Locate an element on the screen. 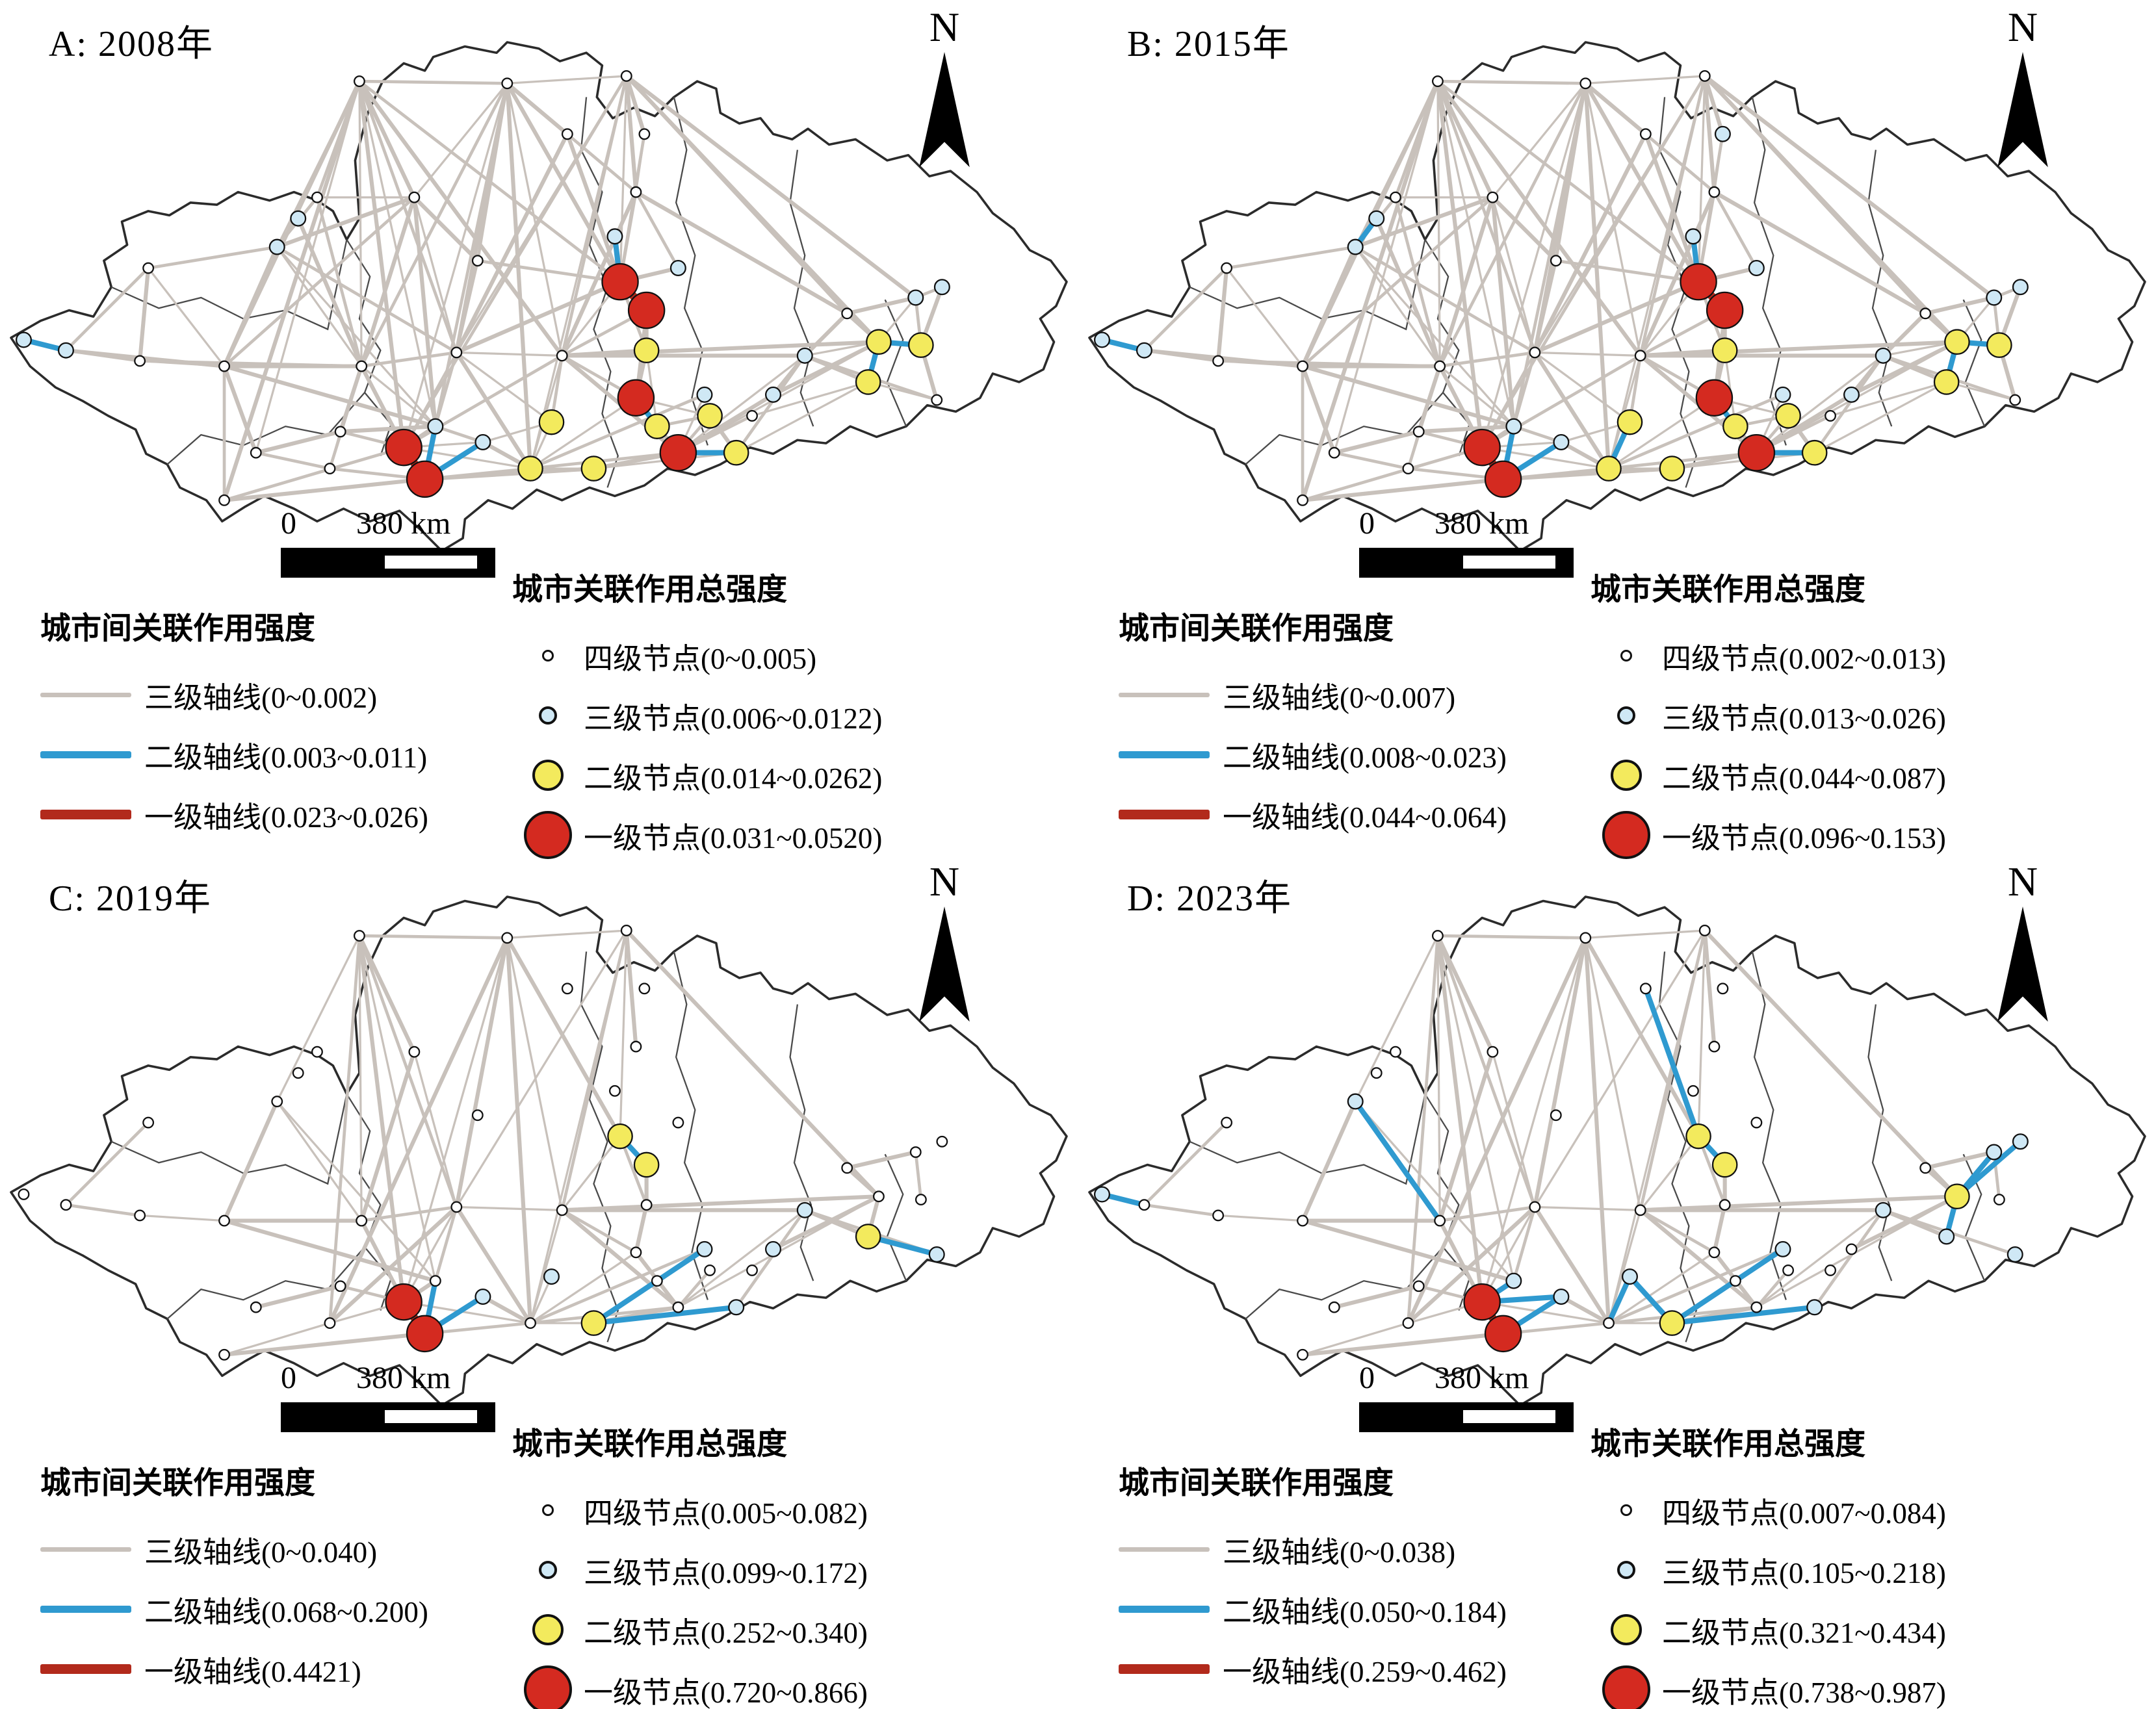 Image resolution: width=2156 pixels, height=1709 pixels. legend-item: 一级节点(0.031~0.0520) is located at coordinates (697, 835).